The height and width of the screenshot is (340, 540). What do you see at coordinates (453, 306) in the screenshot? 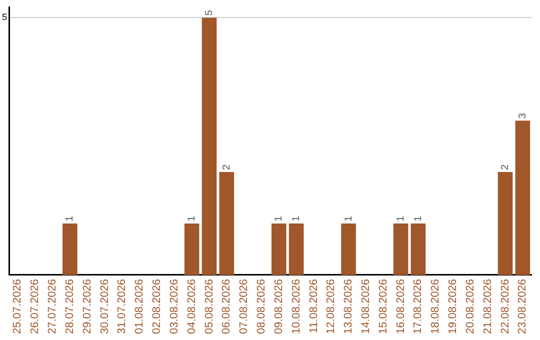
I see `x-tick-label: 19.08.2026` at bounding box center [453, 306].